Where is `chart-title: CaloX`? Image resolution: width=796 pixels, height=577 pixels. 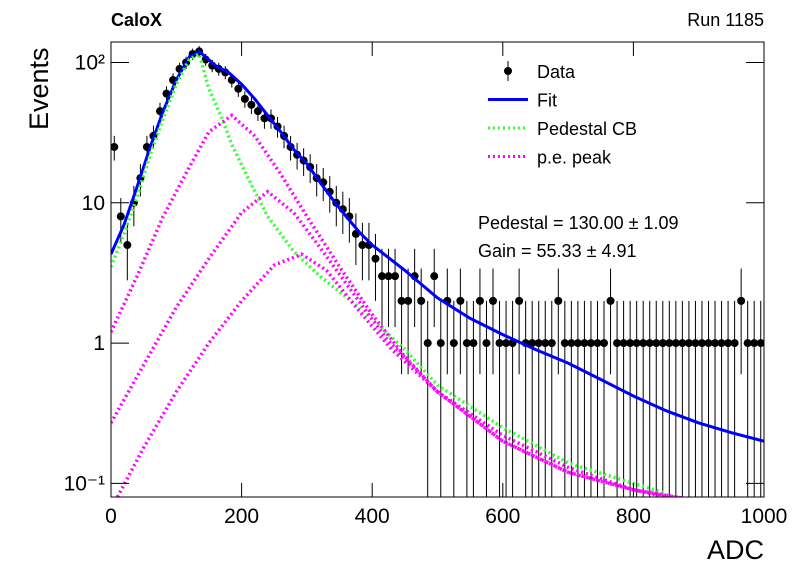
chart-title: CaloX is located at coordinates (136, 20).